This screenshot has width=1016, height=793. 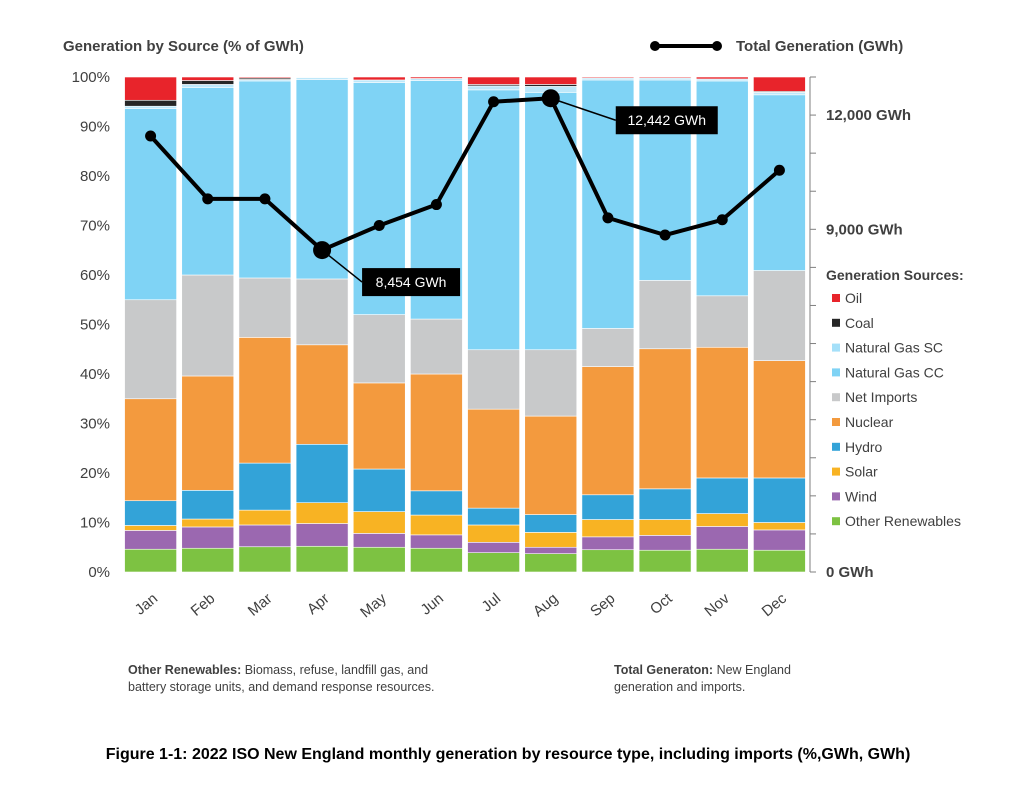 I want to click on month-label: May, so click(x=373, y=606).